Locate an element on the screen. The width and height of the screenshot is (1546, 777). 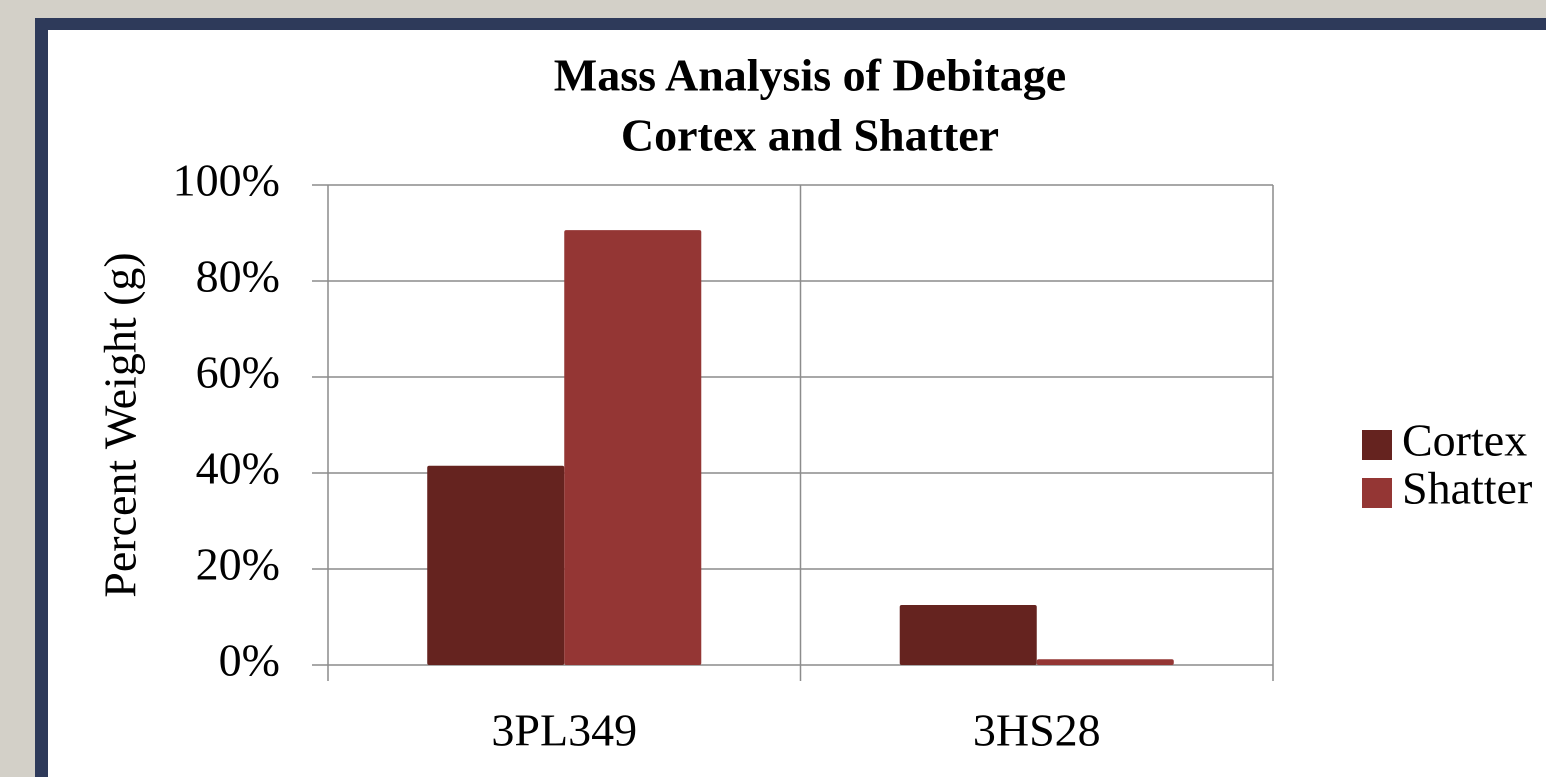
y-tick-label: 100% is located at coordinates (226, 180).